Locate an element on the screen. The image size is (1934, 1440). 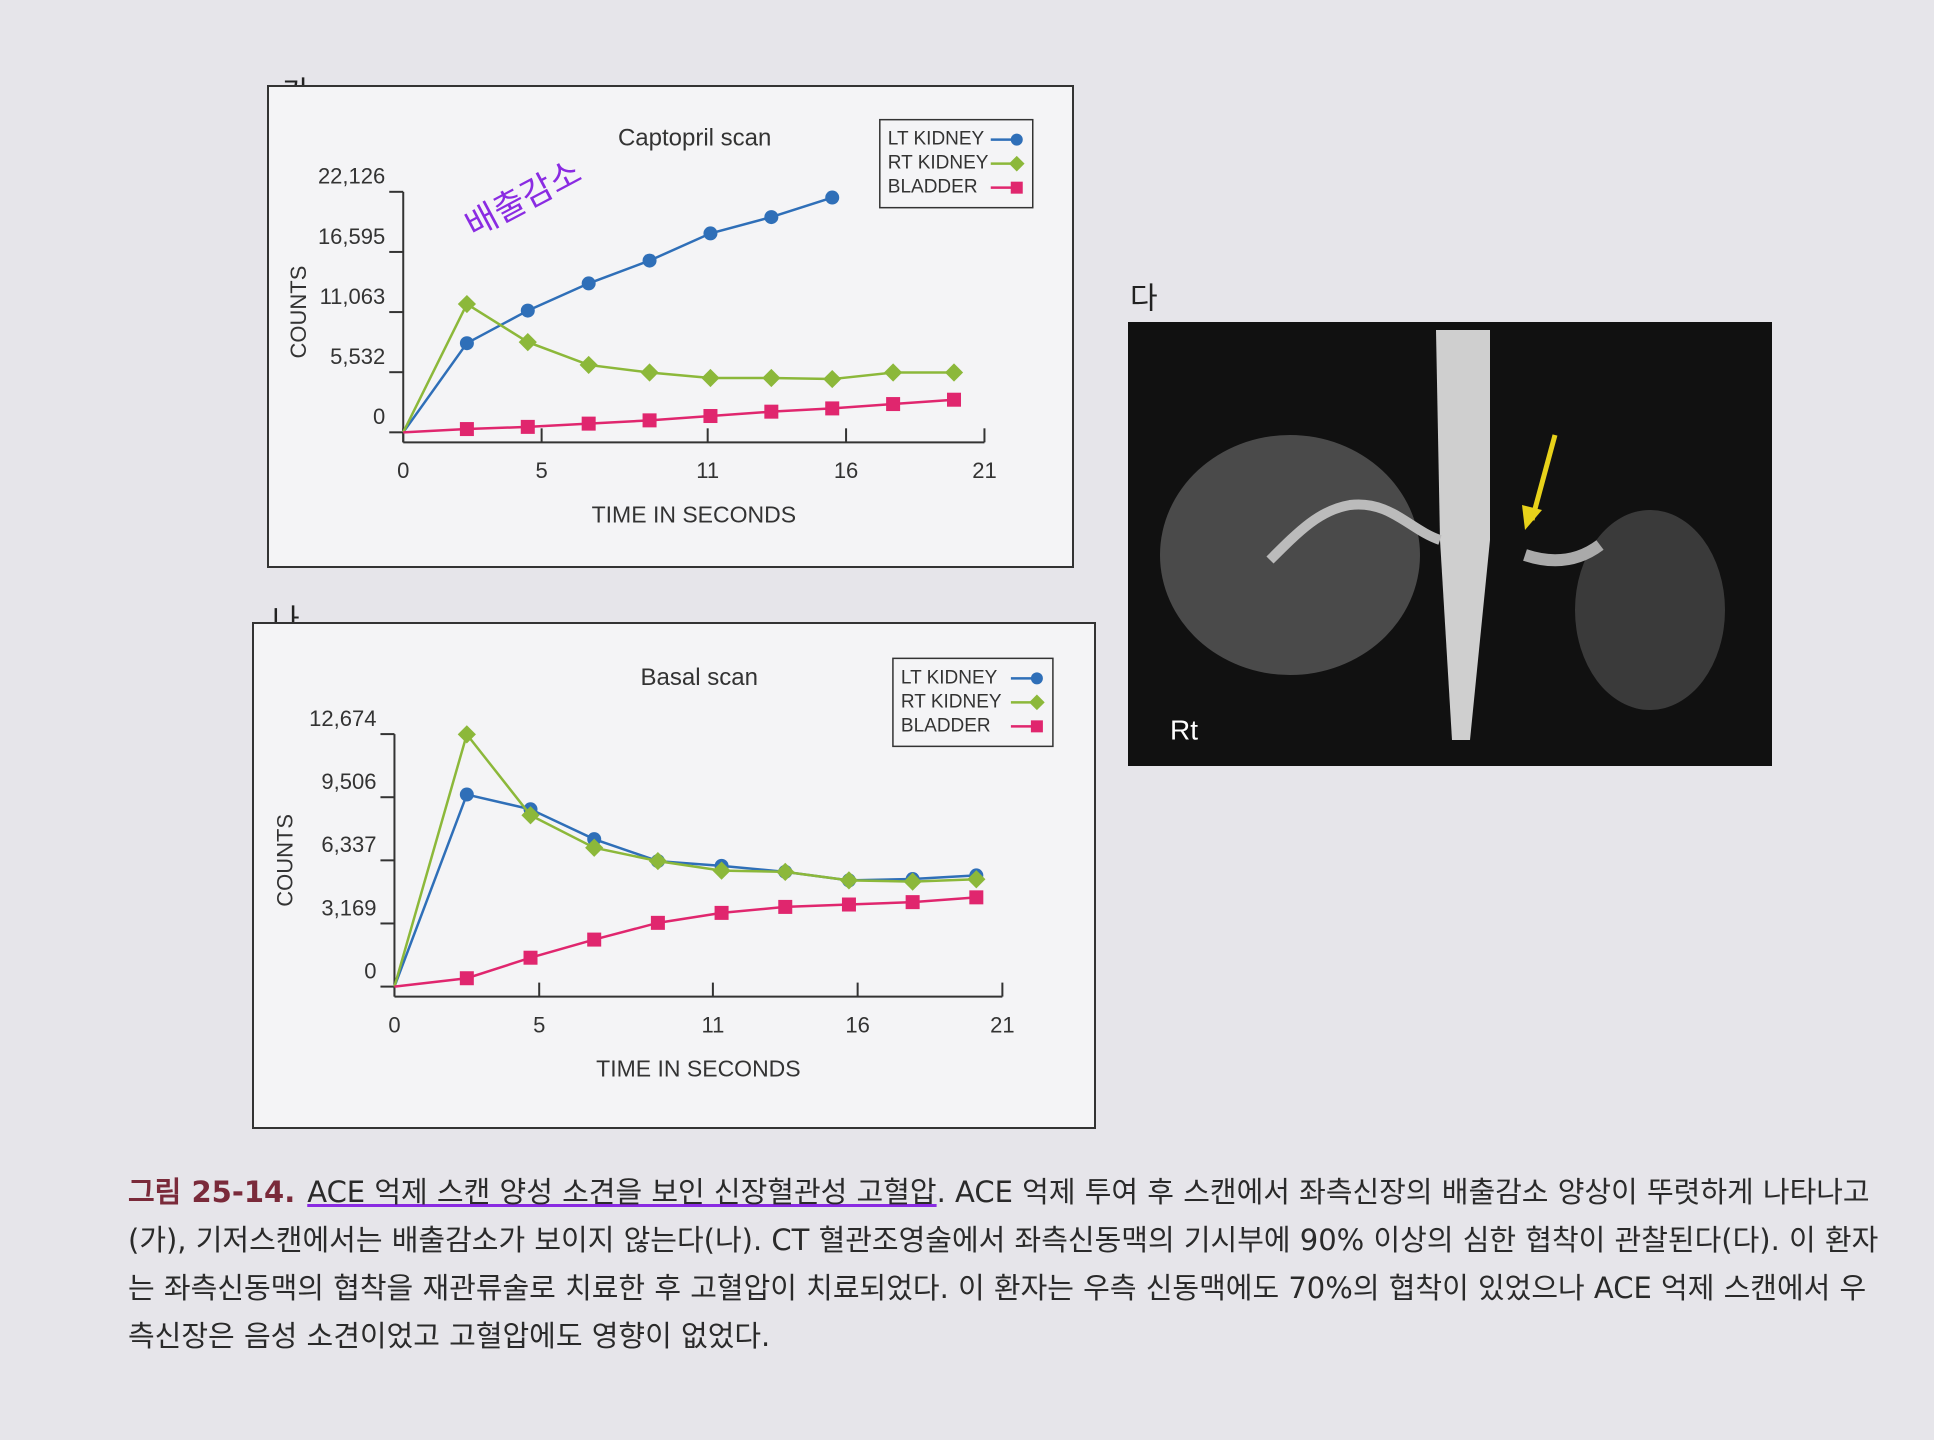
kidney-left is located at coordinates (1650, 610).